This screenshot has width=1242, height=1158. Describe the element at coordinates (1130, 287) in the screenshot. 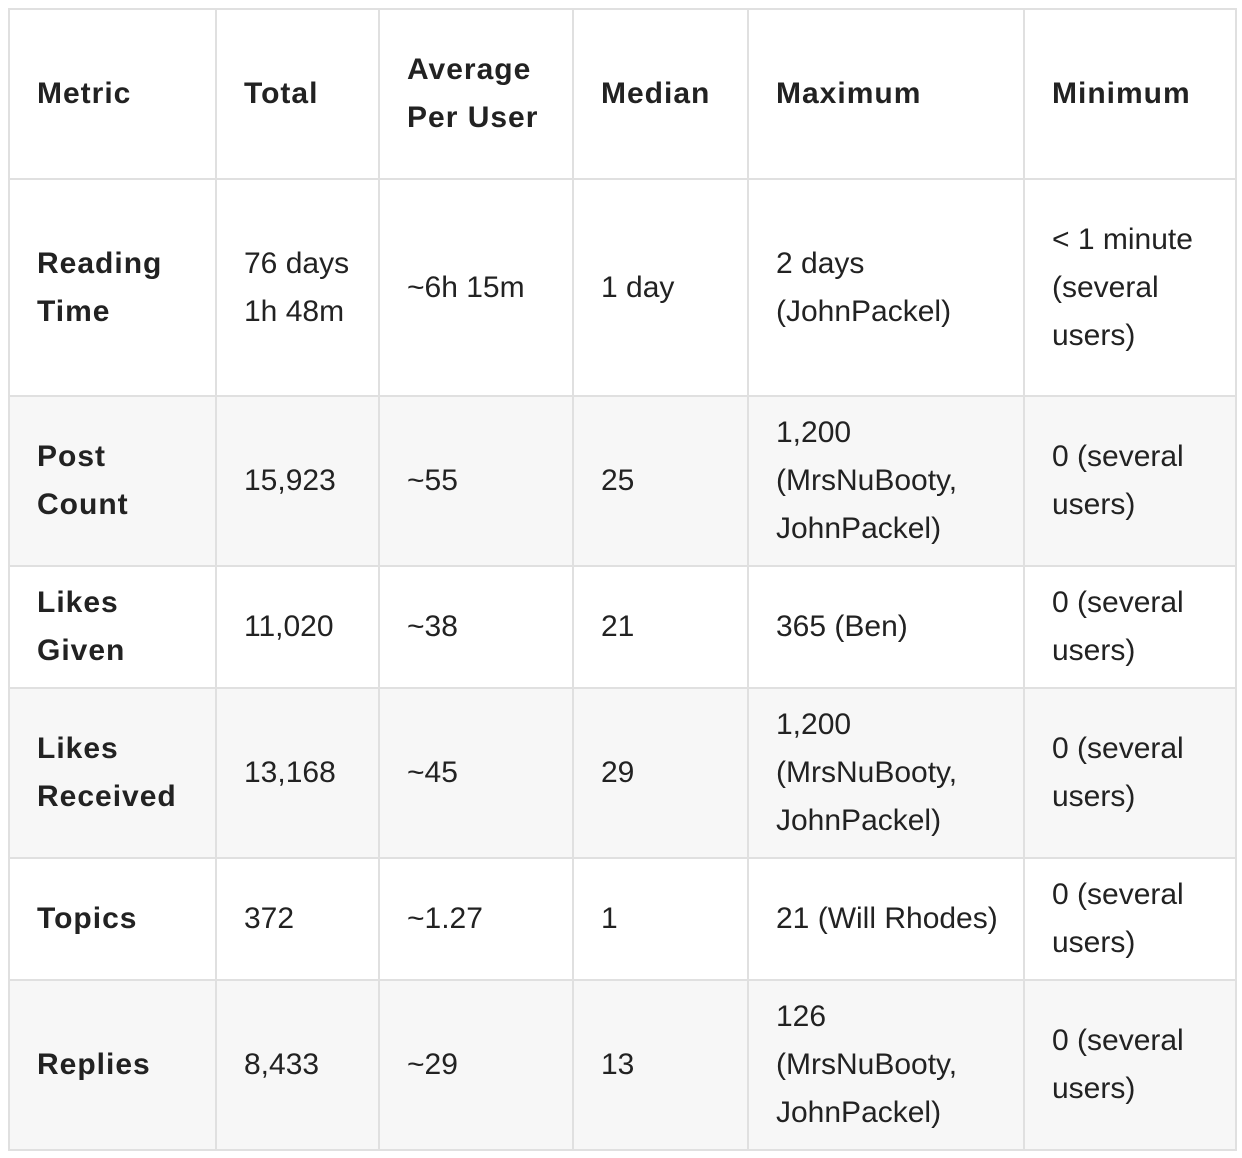

I see `table-cell: < 1 minute (several users)` at that location.